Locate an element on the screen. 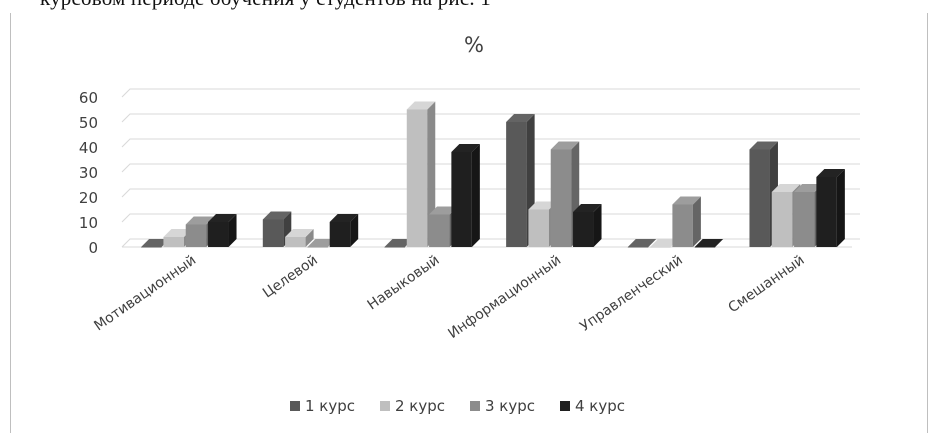 The width and height of the screenshot is (930, 433). legend-entry: 2 курс is located at coordinates (412, 406).